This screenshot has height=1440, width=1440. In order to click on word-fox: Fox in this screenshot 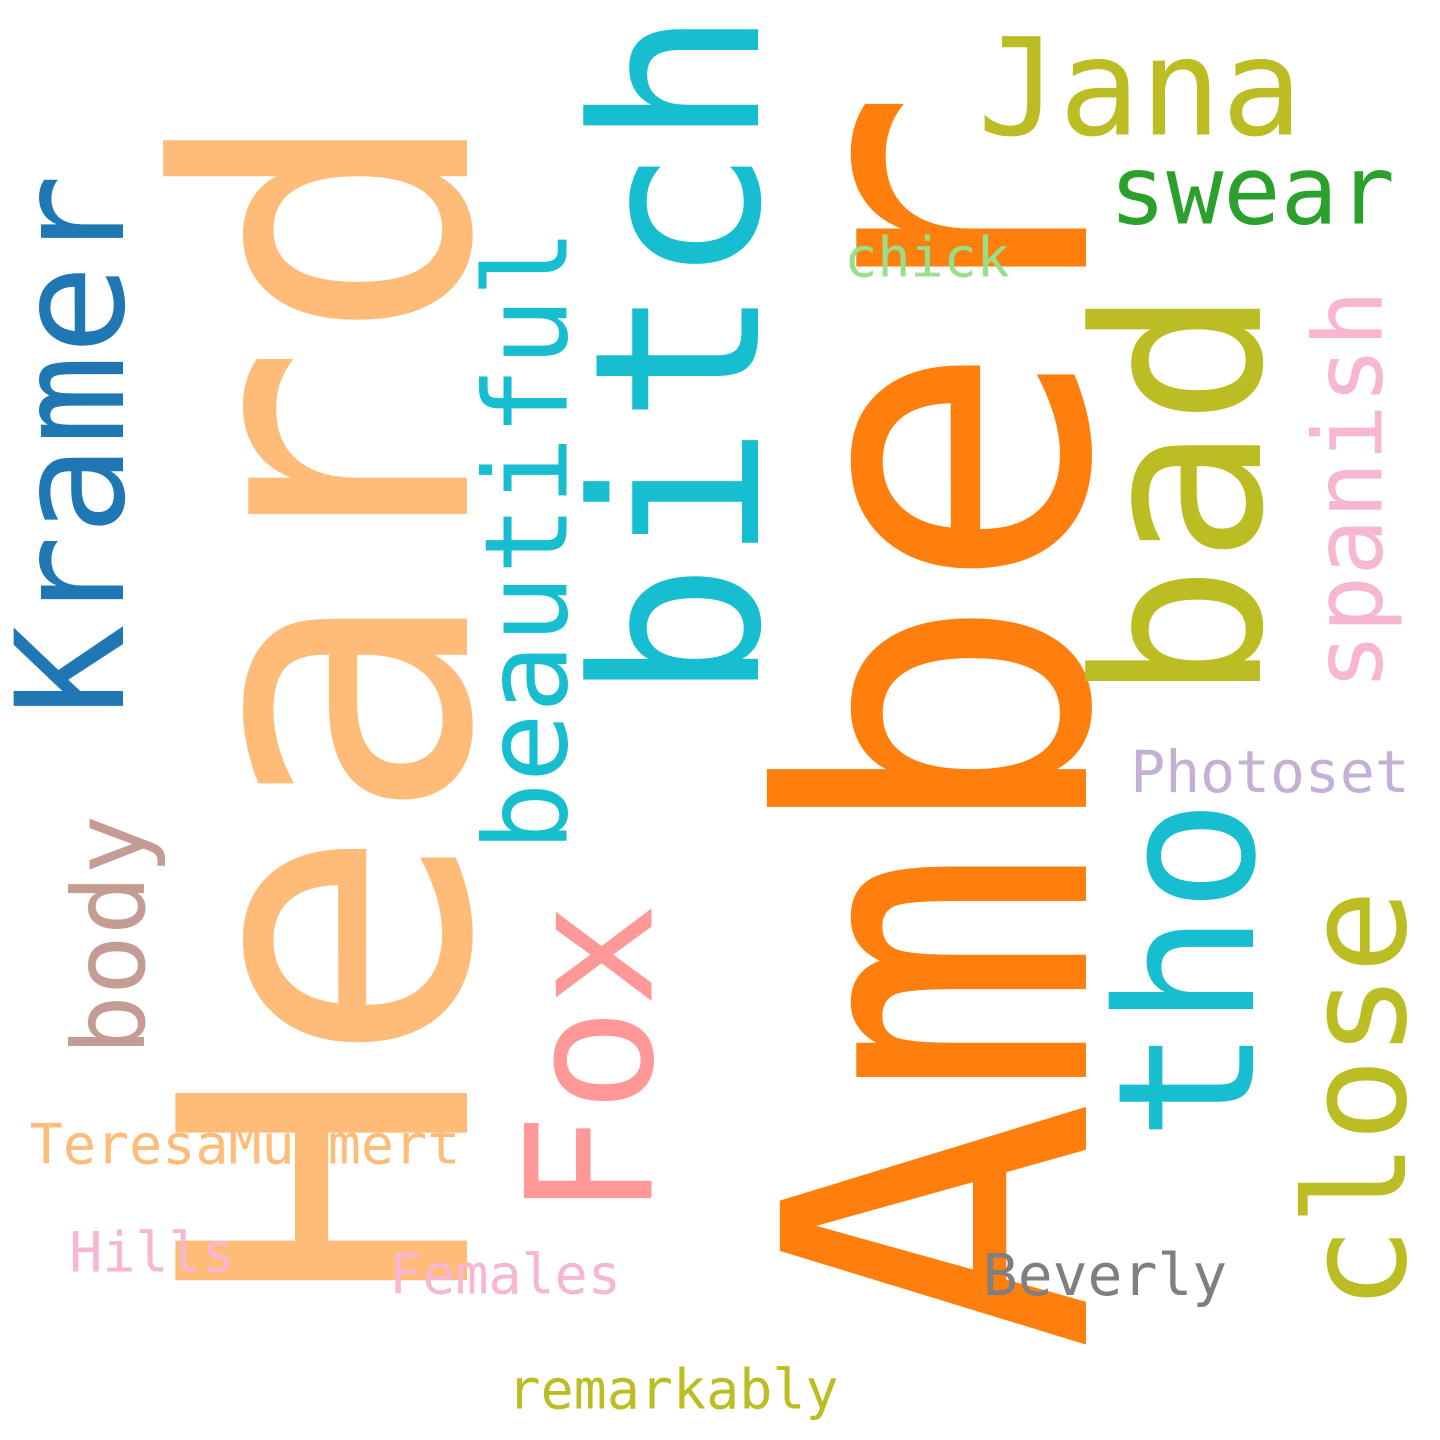, I will do `click(592, 1060)`.